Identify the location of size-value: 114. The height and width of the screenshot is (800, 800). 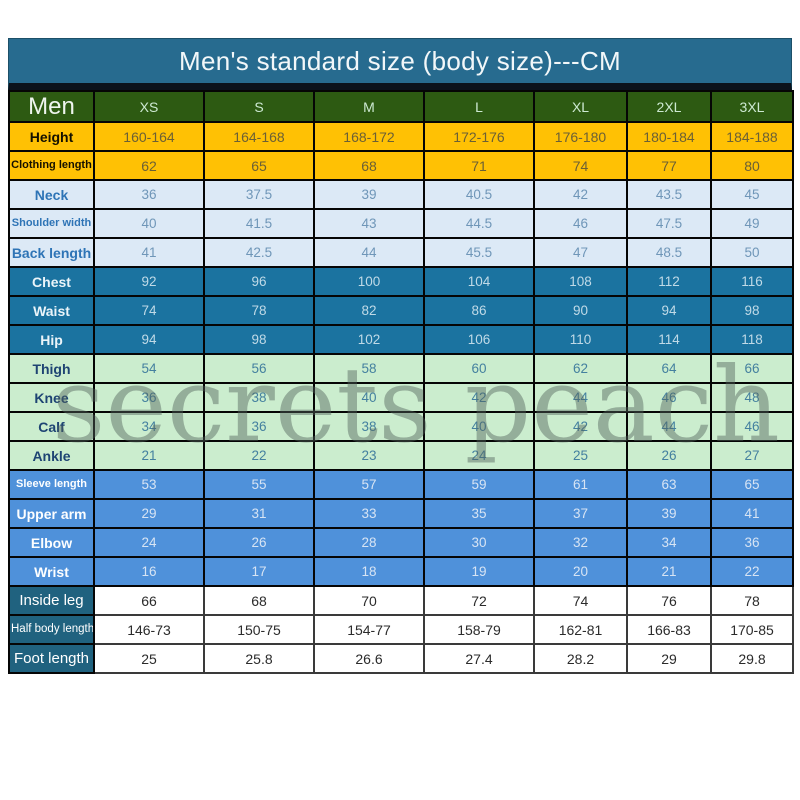
(669, 339).